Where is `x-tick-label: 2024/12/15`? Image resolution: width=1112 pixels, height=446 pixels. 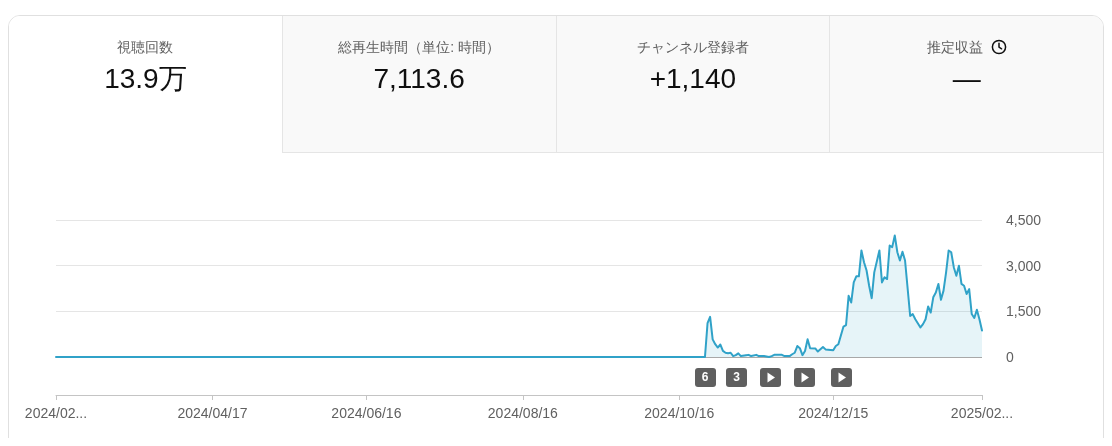
x-tick-label: 2024/12/15 is located at coordinates (833, 413).